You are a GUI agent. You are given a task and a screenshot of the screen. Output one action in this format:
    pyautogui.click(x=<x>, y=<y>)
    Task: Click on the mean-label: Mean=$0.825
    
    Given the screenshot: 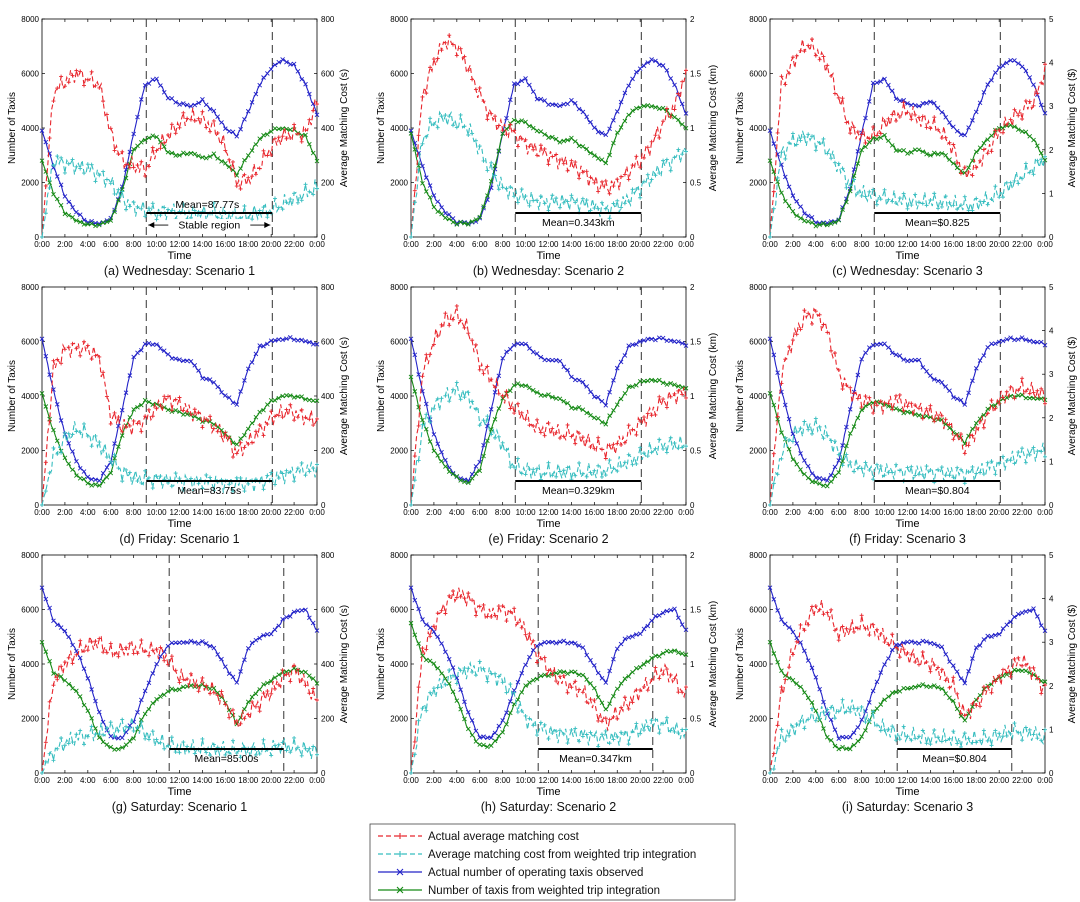 What is the action you would take?
    pyautogui.click(x=937, y=223)
    